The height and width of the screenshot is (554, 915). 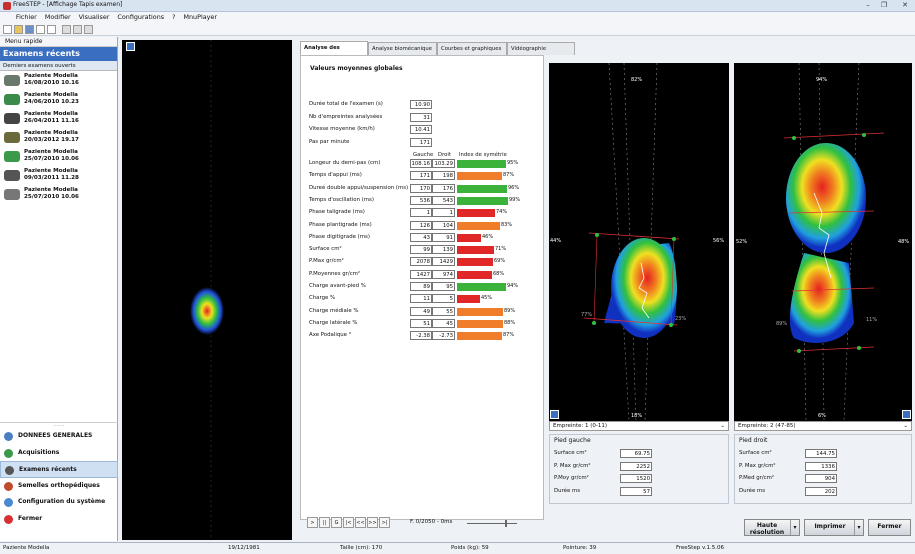 What do you see at coordinates (174, 17) in the screenshot?
I see `menu-help: ?` at bounding box center [174, 17].